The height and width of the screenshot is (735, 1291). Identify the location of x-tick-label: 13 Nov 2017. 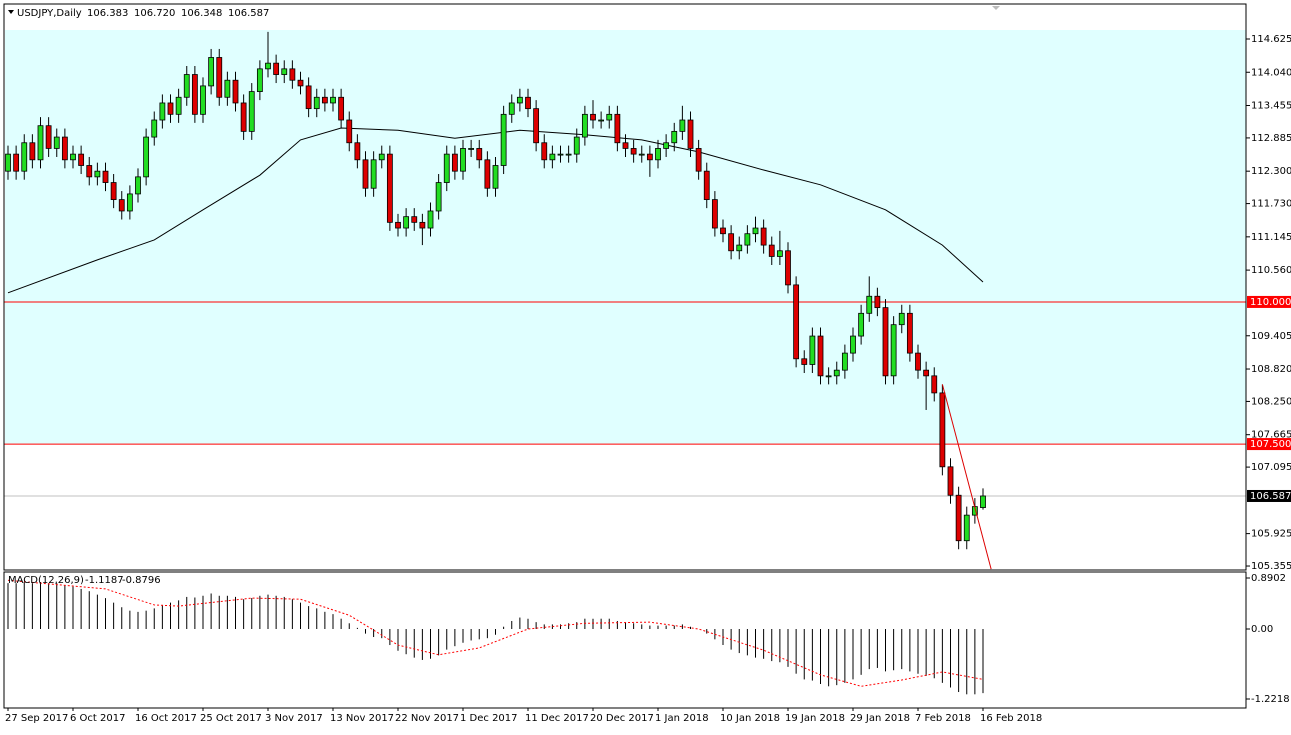
(362, 718).